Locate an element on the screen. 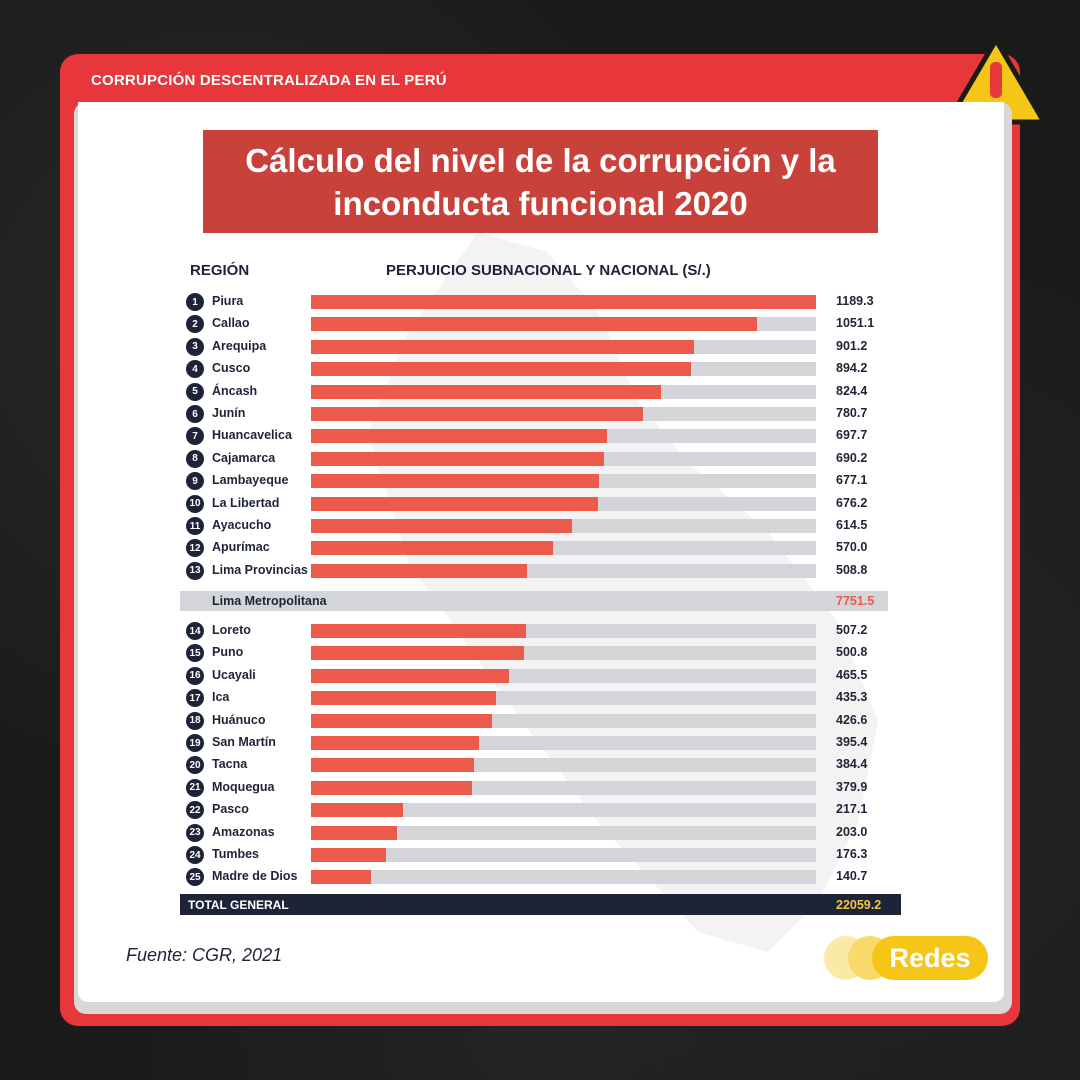 The height and width of the screenshot is (1080, 1080). rank-badge: 19 is located at coordinates (195, 743).